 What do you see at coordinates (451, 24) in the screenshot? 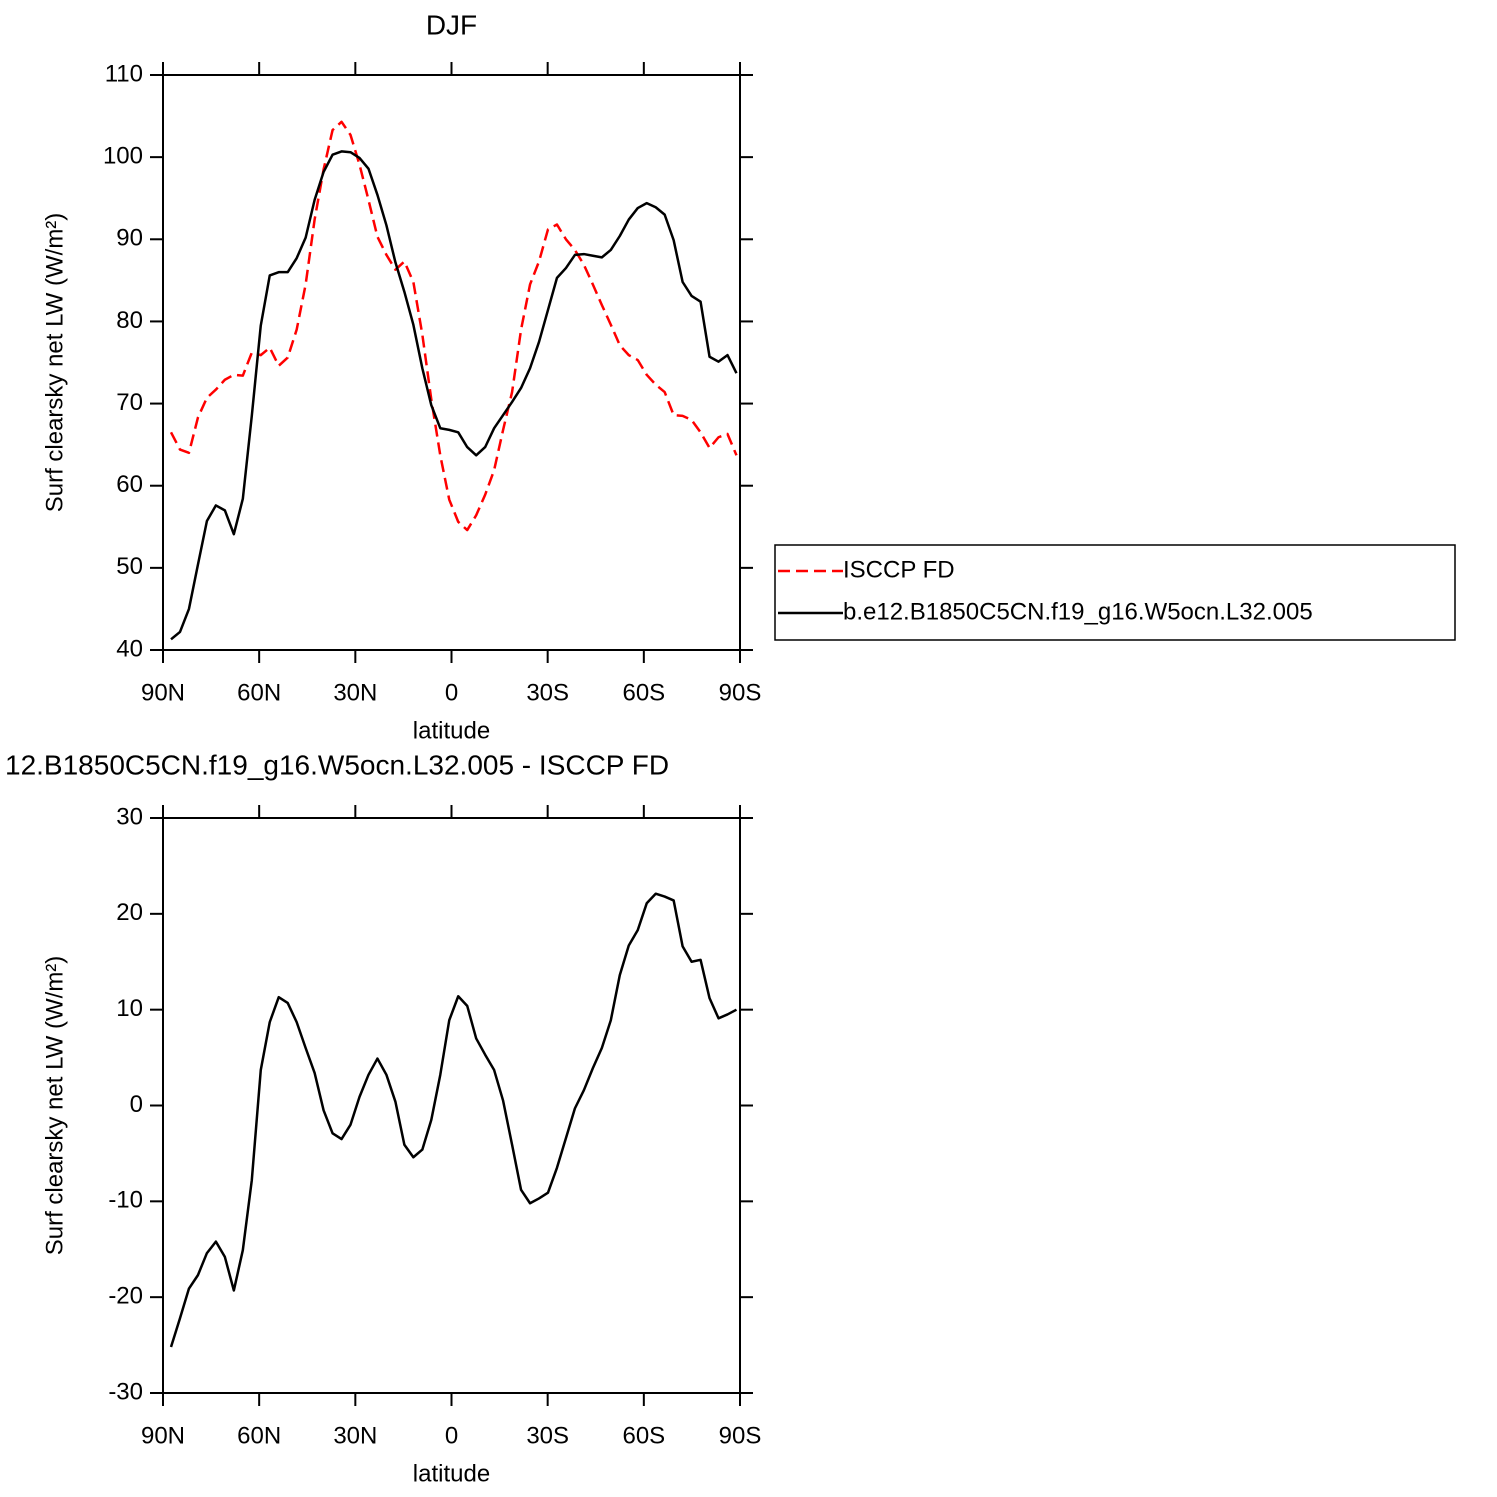
I see `chart-title: DJF` at bounding box center [451, 24].